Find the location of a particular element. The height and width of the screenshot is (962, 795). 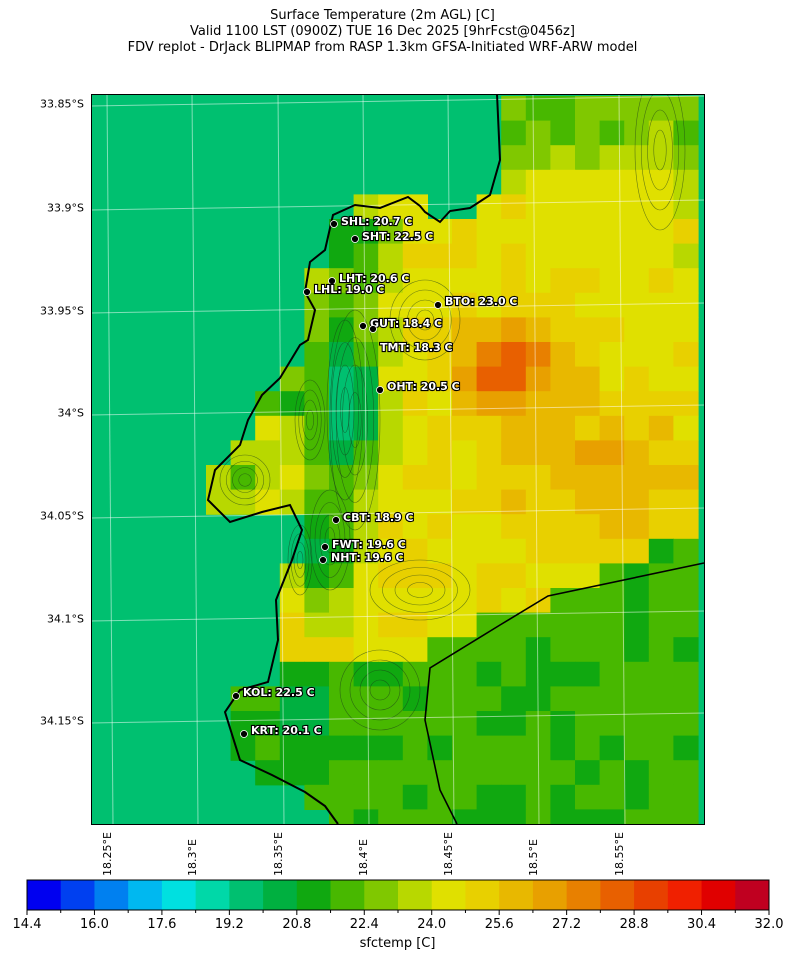

lon-tick-label: 18.45°E is located at coordinates (448, 854).